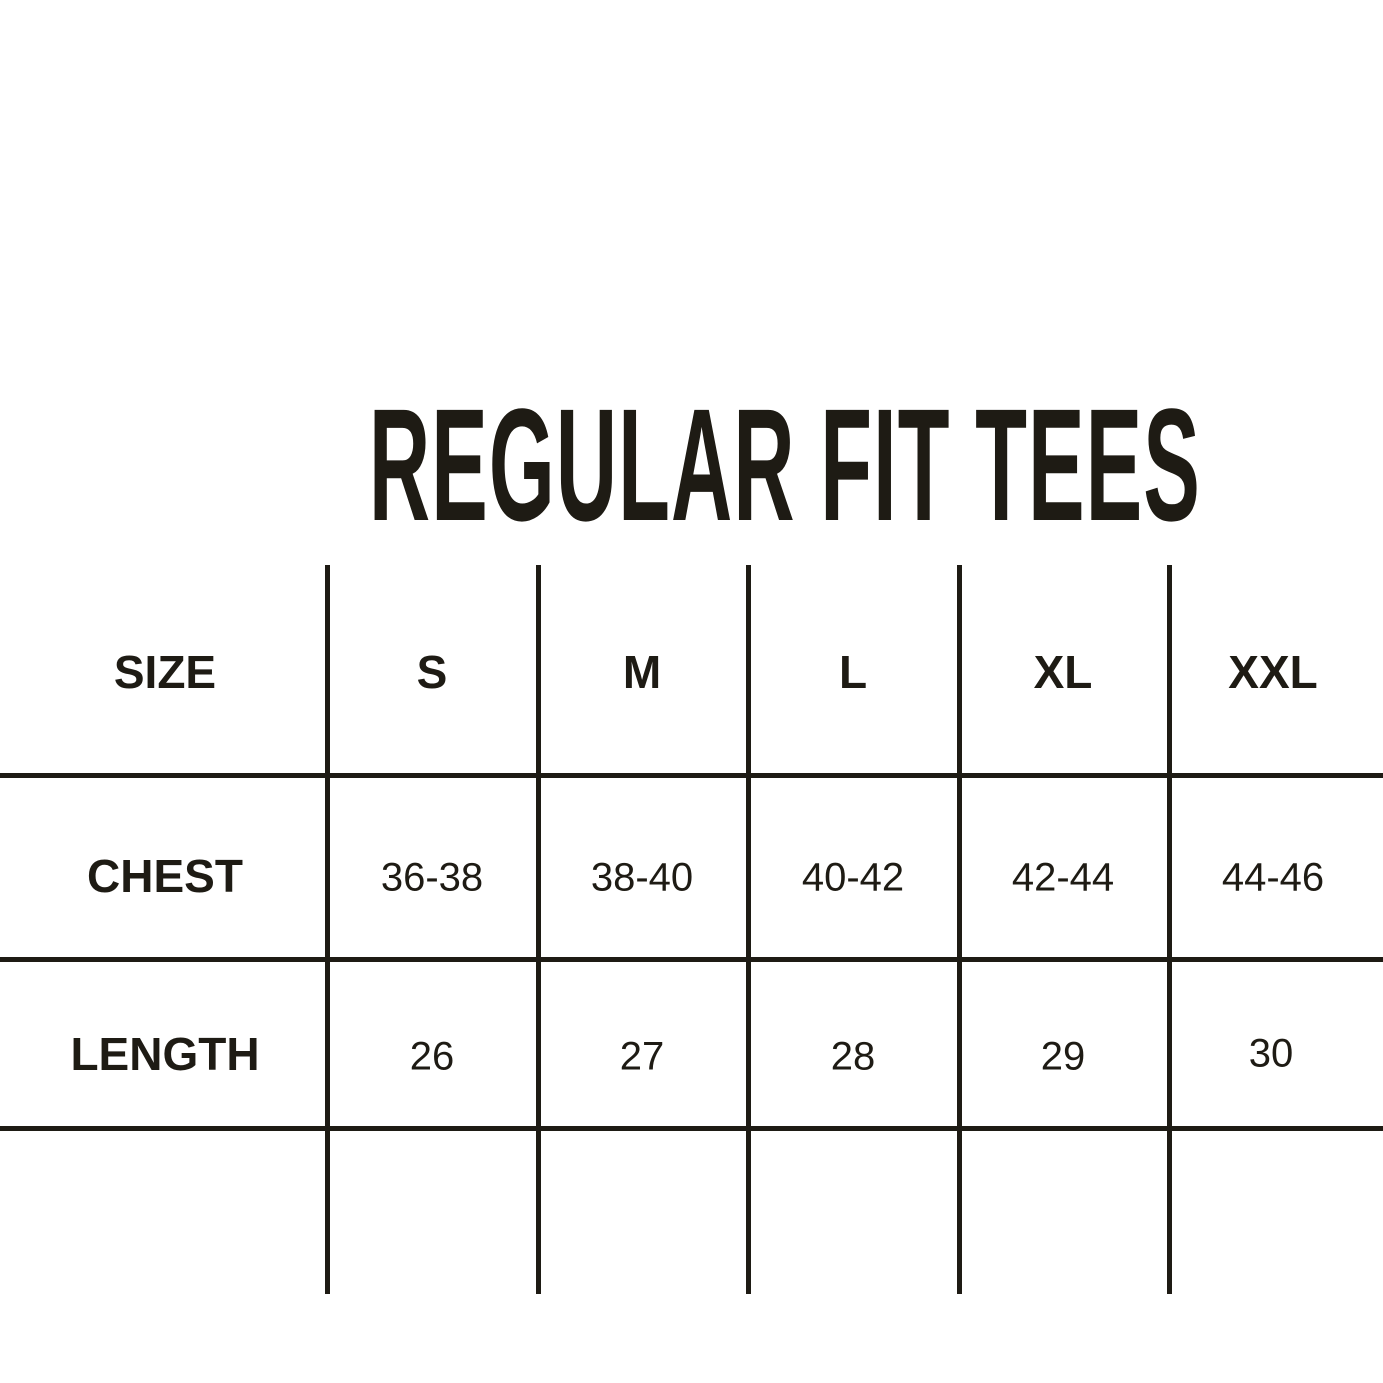 The height and width of the screenshot is (1383, 1383). What do you see at coordinates (642, 877) in the screenshot?
I see `chest-value: 38-40` at bounding box center [642, 877].